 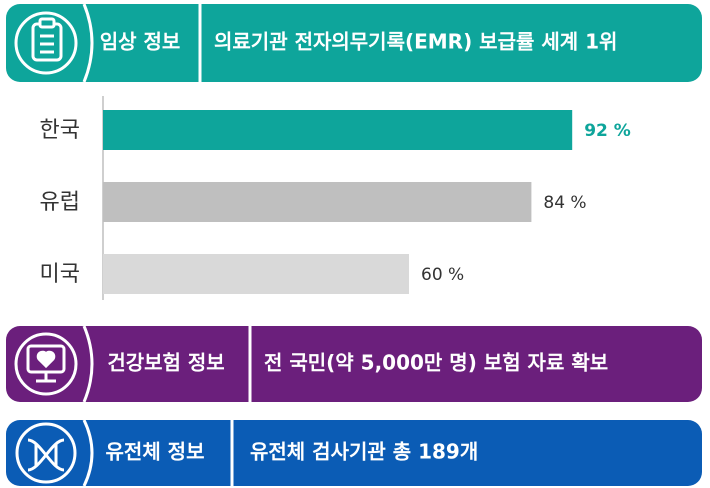 I want to click on category-label: 유럽, so click(x=60, y=202).